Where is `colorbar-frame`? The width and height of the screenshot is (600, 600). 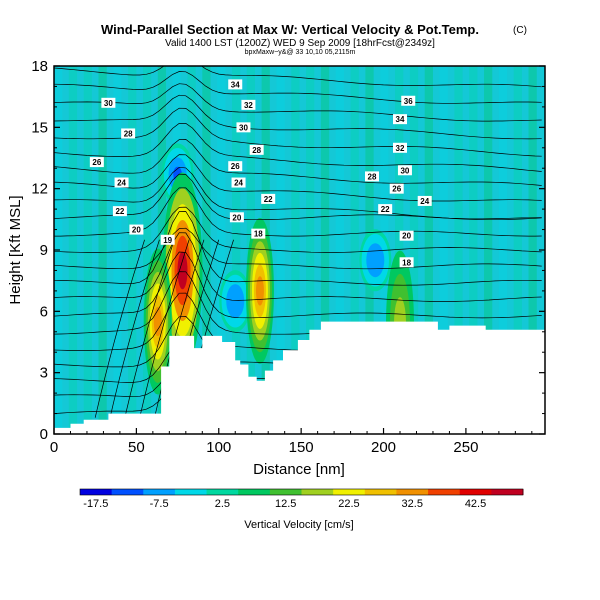
colorbar-frame is located at coordinates (301, 492).